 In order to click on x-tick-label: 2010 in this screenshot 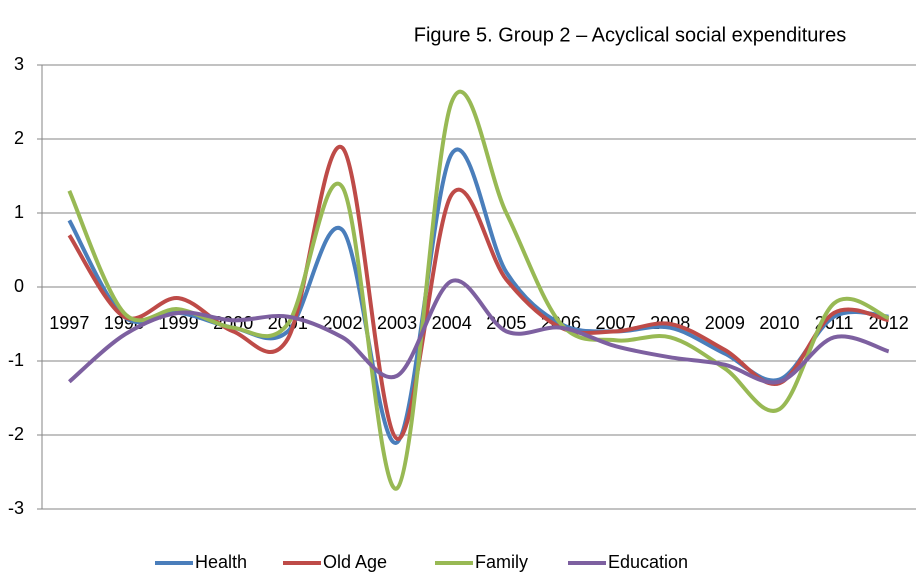, I will do `click(779, 323)`.